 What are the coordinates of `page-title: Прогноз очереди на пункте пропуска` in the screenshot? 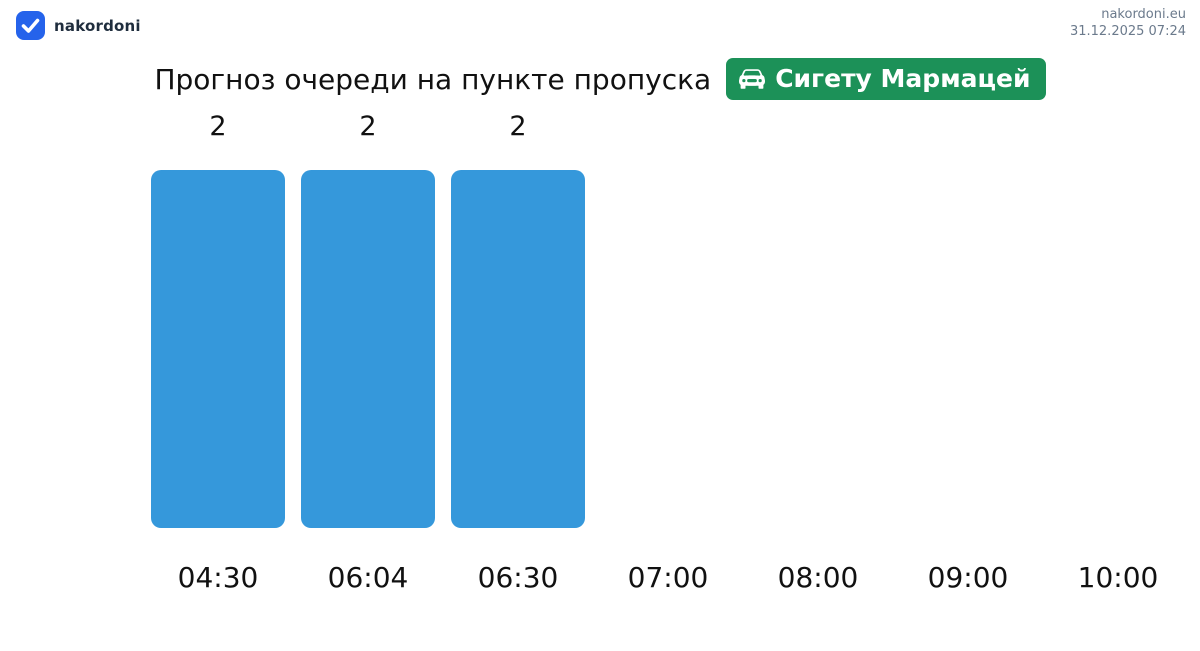 It's located at (433, 79).